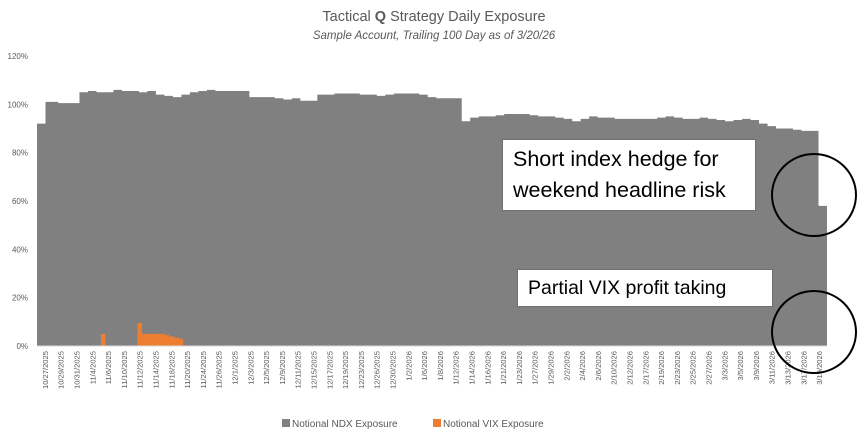 The width and height of the screenshot is (868, 448). Describe the element at coordinates (20, 249) in the screenshot. I see `y-tick-label: 40%` at that location.